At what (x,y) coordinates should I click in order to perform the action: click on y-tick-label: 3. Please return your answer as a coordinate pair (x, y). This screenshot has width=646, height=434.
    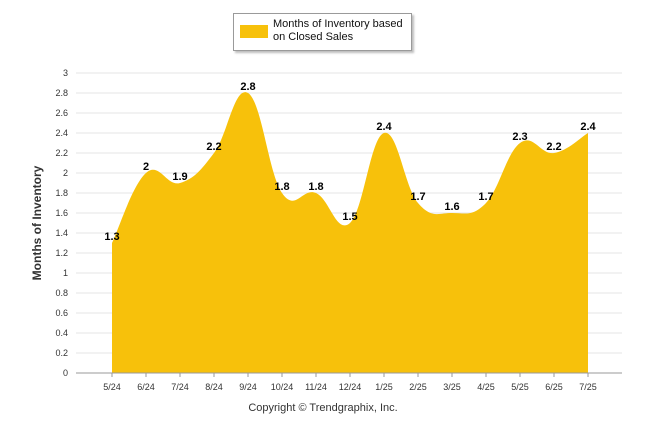
    Looking at the image, I should click on (65, 73).